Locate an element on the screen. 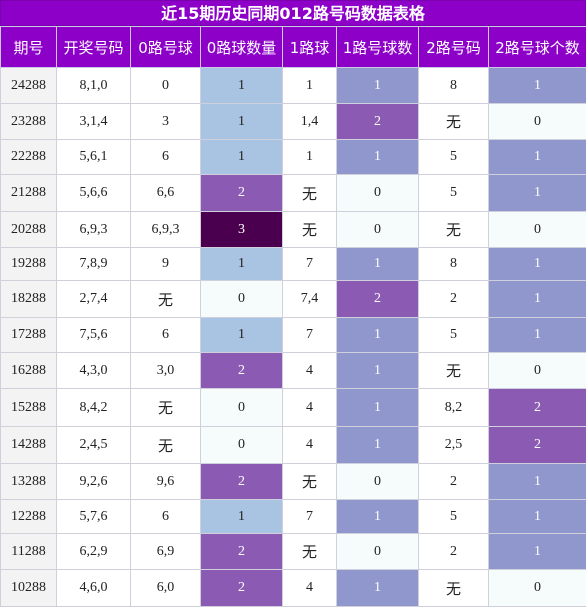 Image resolution: width=586 pixels, height=607 pixels. draw-number-cell: 4,6,0 is located at coordinates (94, 588).